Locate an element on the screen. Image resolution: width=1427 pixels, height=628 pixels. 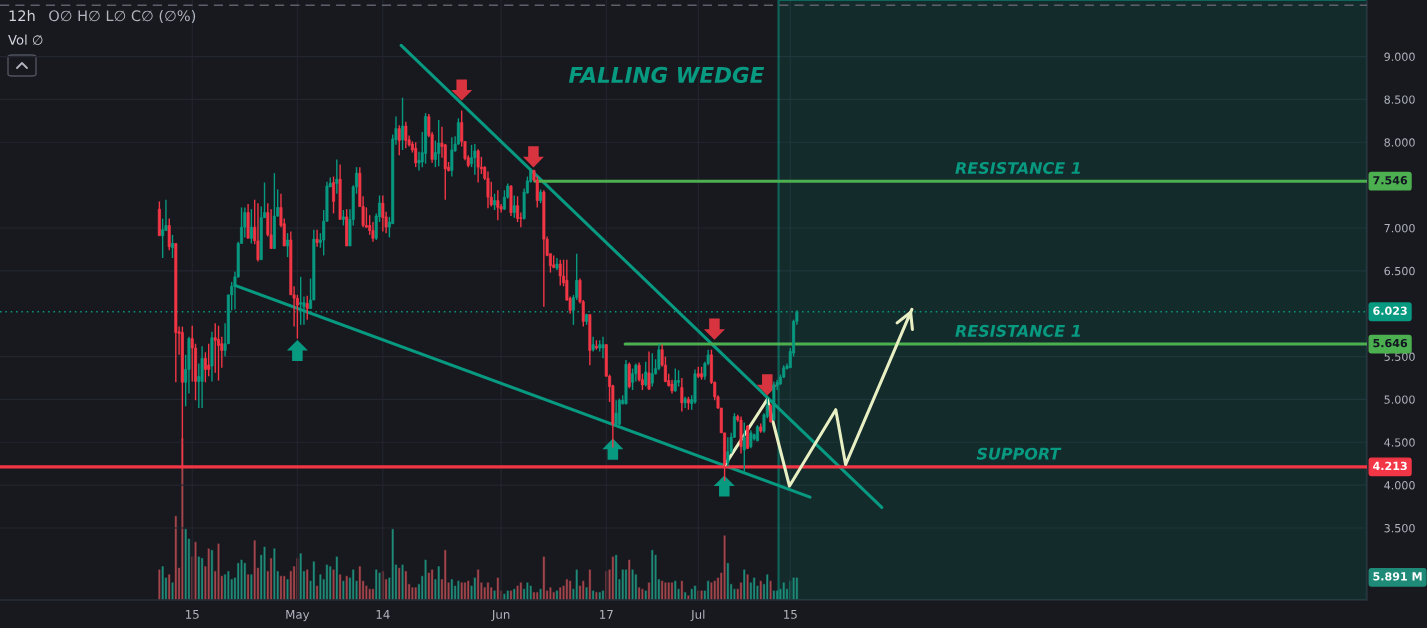
series-label: SUPPORT is located at coordinates (1019, 453).